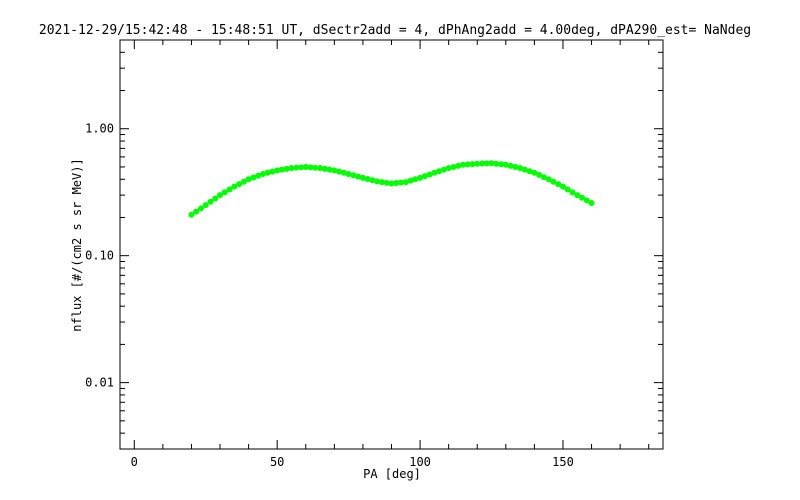 The width and height of the screenshot is (800, 500). I want to click on x-axis-label: PA [deg], so click(392, 474).